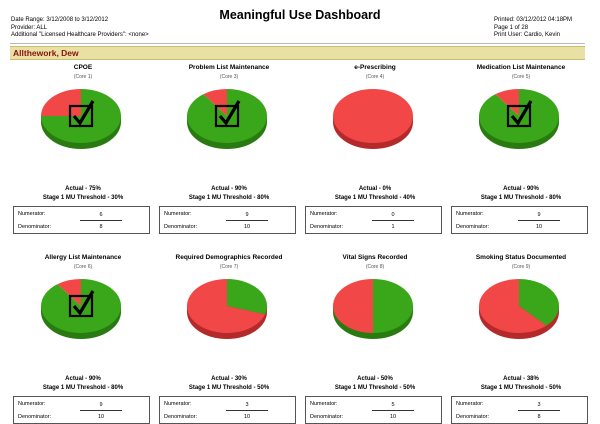  Describe the element at coordinates (375, 198) in the screenshot. I see `measure-threshold: Stage 1 MU Threshold - 40%` at that location.